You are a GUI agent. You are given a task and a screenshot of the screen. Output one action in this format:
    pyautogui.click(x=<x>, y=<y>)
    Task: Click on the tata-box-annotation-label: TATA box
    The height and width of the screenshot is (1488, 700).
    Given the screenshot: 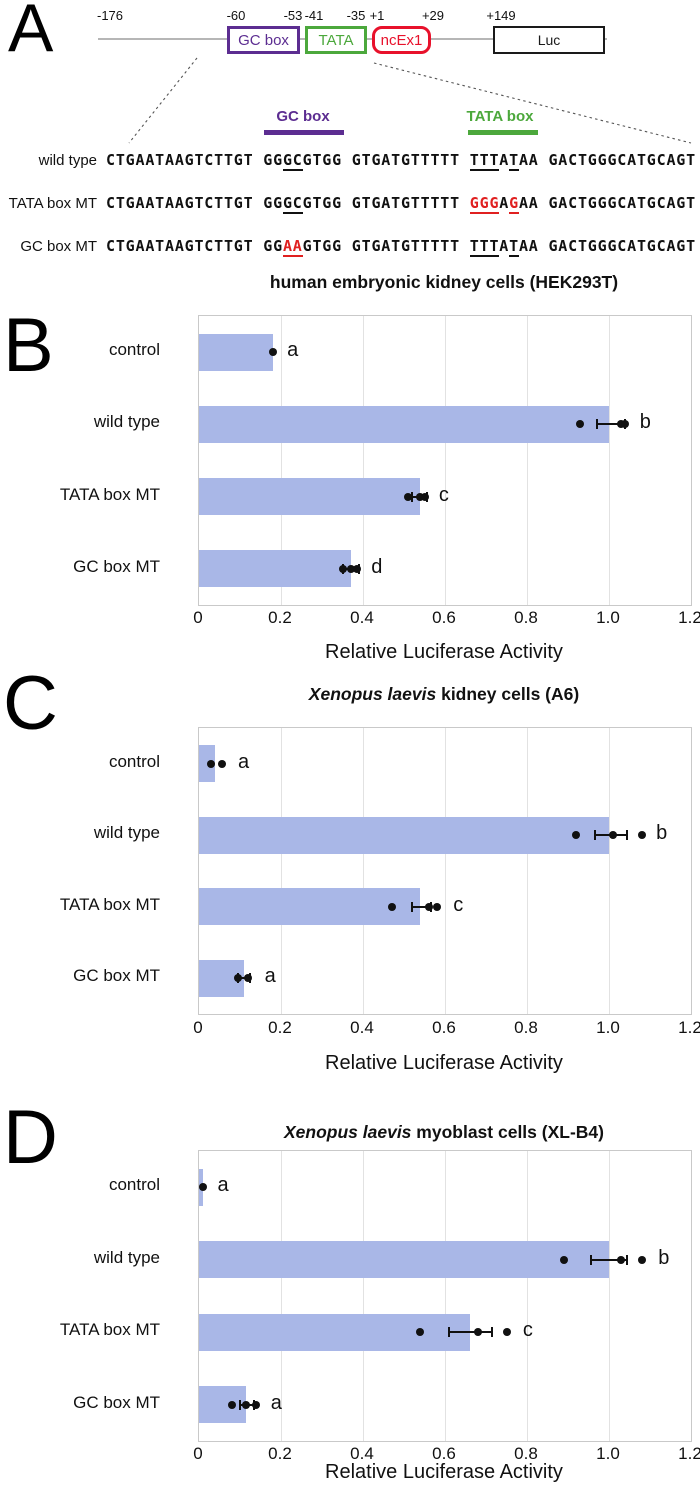 What is the action you would take?
    pyautogui.click(x=500, y=116)
    